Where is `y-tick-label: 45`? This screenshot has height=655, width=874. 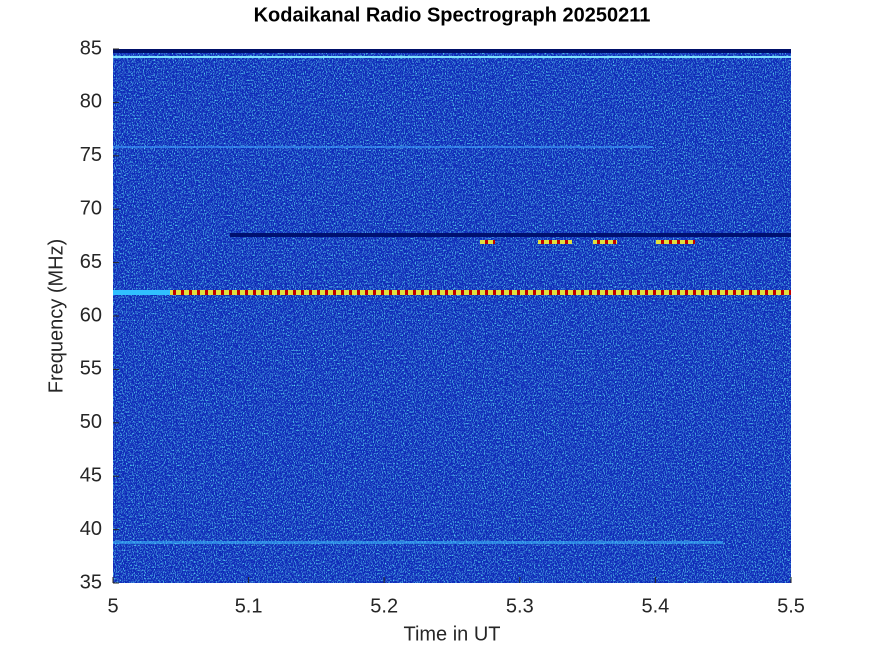
y-tick-label: 45 is located at coordinates (91, 475).